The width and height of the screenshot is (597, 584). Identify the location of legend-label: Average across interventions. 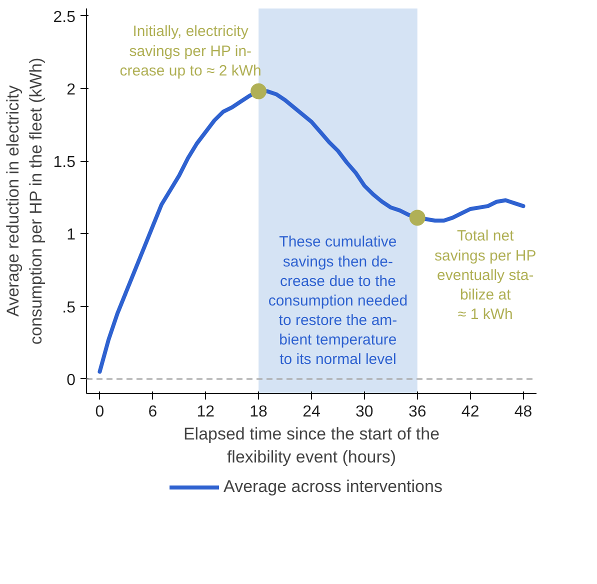
(333, 487).